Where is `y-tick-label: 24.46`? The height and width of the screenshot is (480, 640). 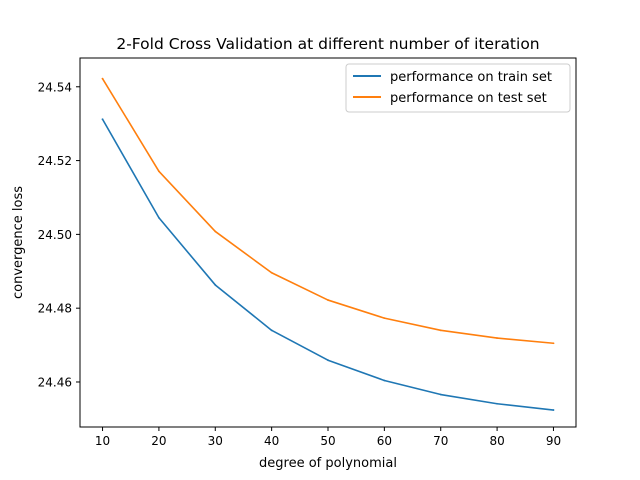 y-tick-label: 24.46 is located at coordinates (55, 382).